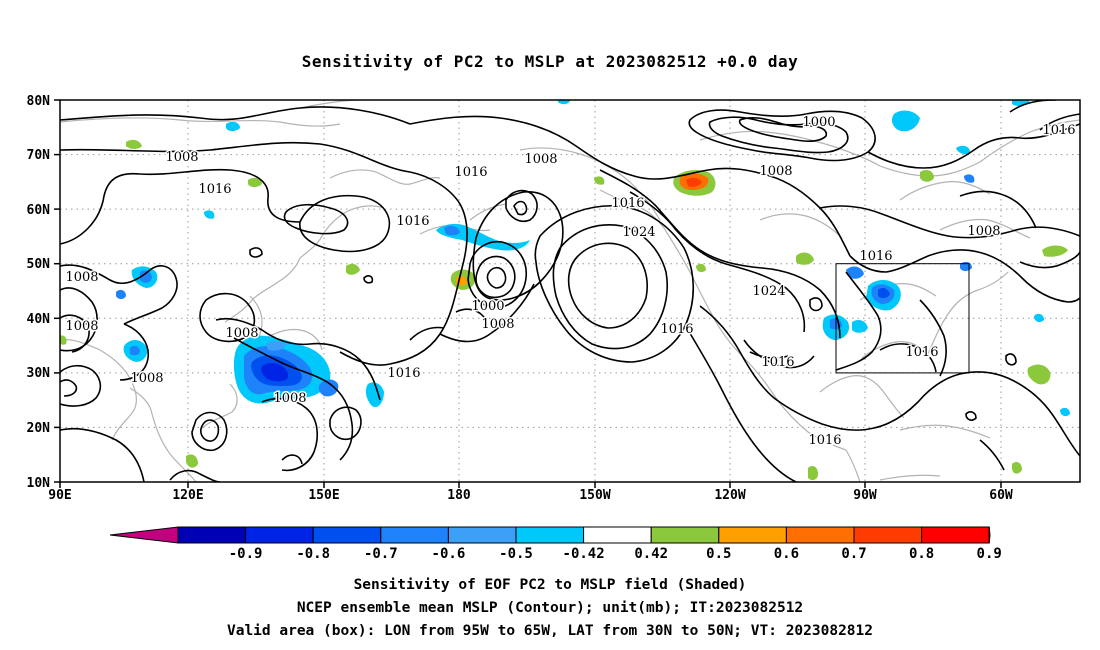 The image size is (1100, 650). I want to click on colorbar-tick-label: -0.9, so click(246, 554).